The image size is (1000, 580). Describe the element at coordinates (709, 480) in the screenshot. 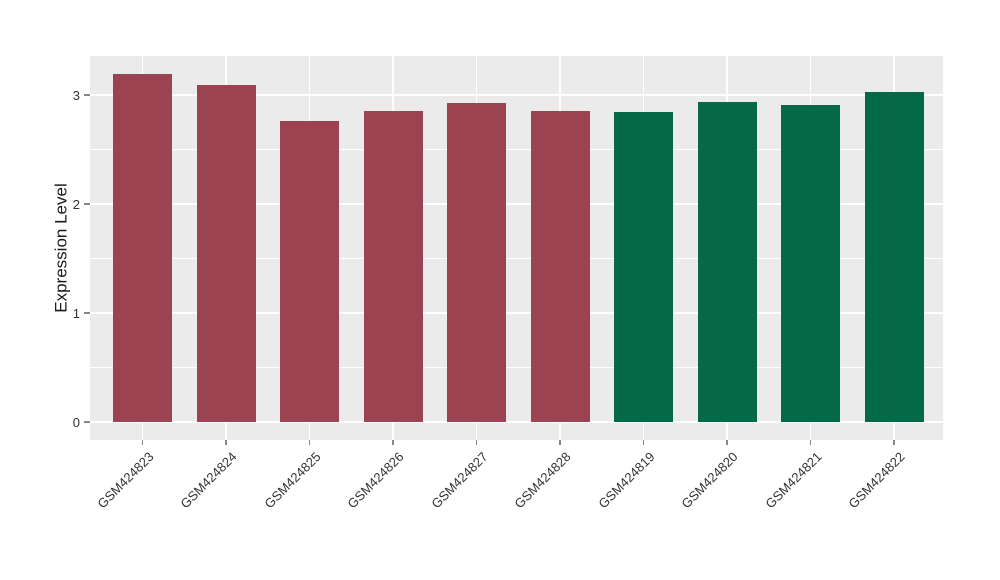

I see `x-tick-label-GSM424820: GSM424820` at that location.